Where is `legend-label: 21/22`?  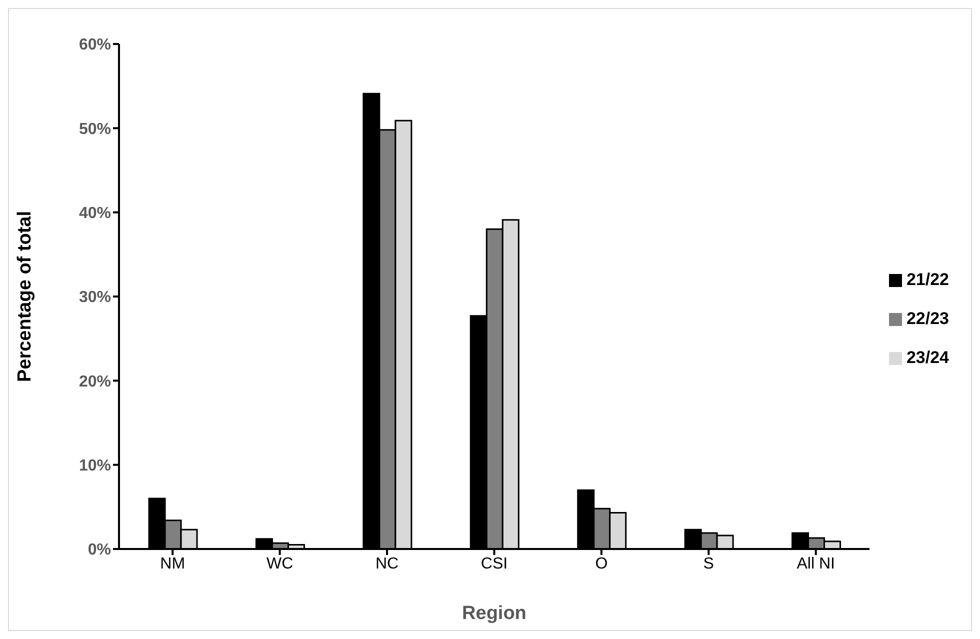
legend-label: 21/22 is located at coordinates (927, 279).